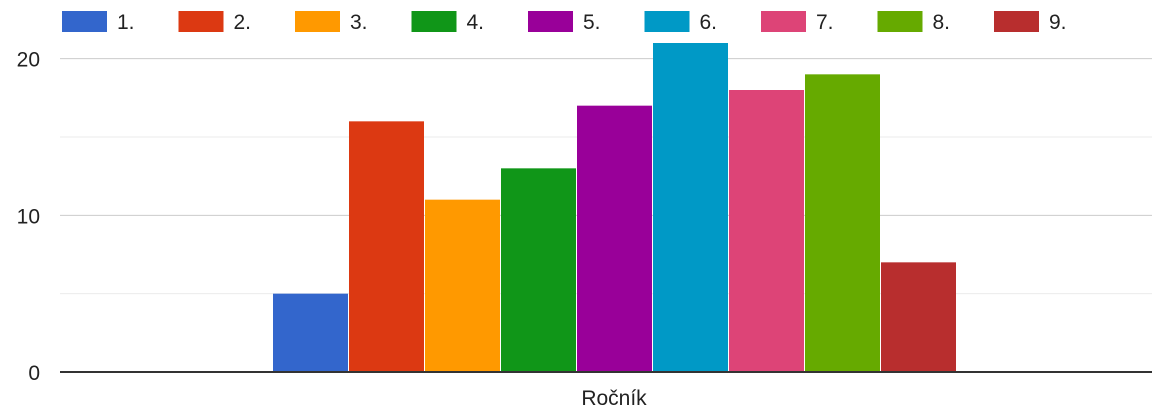 This screenshot has height=409, width=1154. What do you see at coordinates (614, 398) in the screenshot?
I see `x-category-label: Ročník` at bounding box center [614, 398].